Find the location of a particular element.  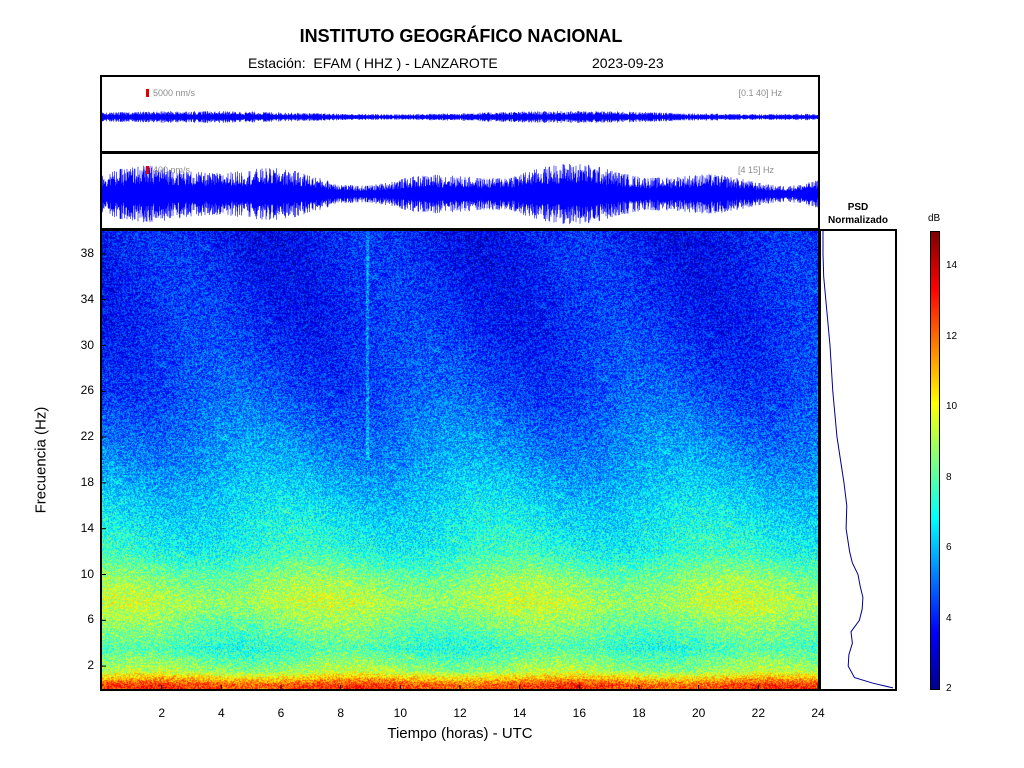

psd-curve is located at coordinates (858, 460).